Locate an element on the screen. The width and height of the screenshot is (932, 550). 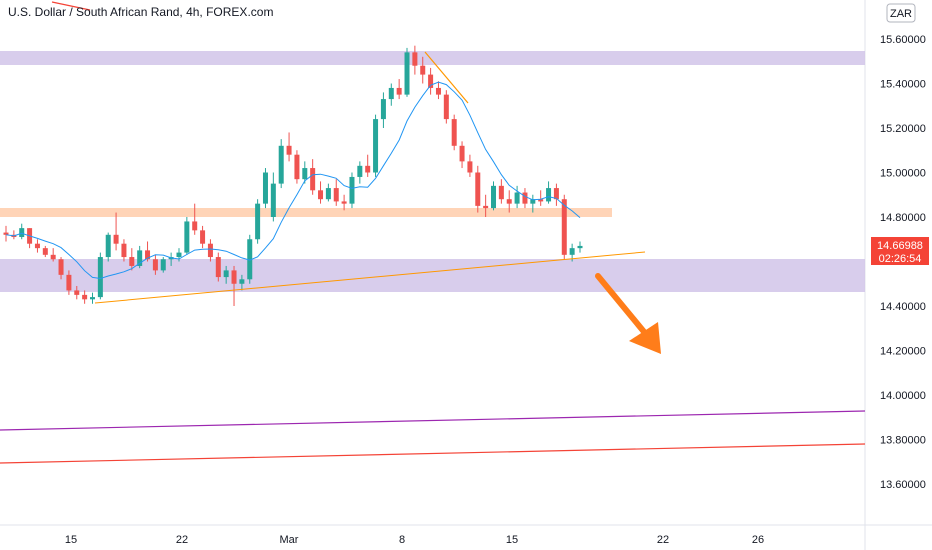
y-tick-label: 13.60000 is located at coordinates (903, 485).